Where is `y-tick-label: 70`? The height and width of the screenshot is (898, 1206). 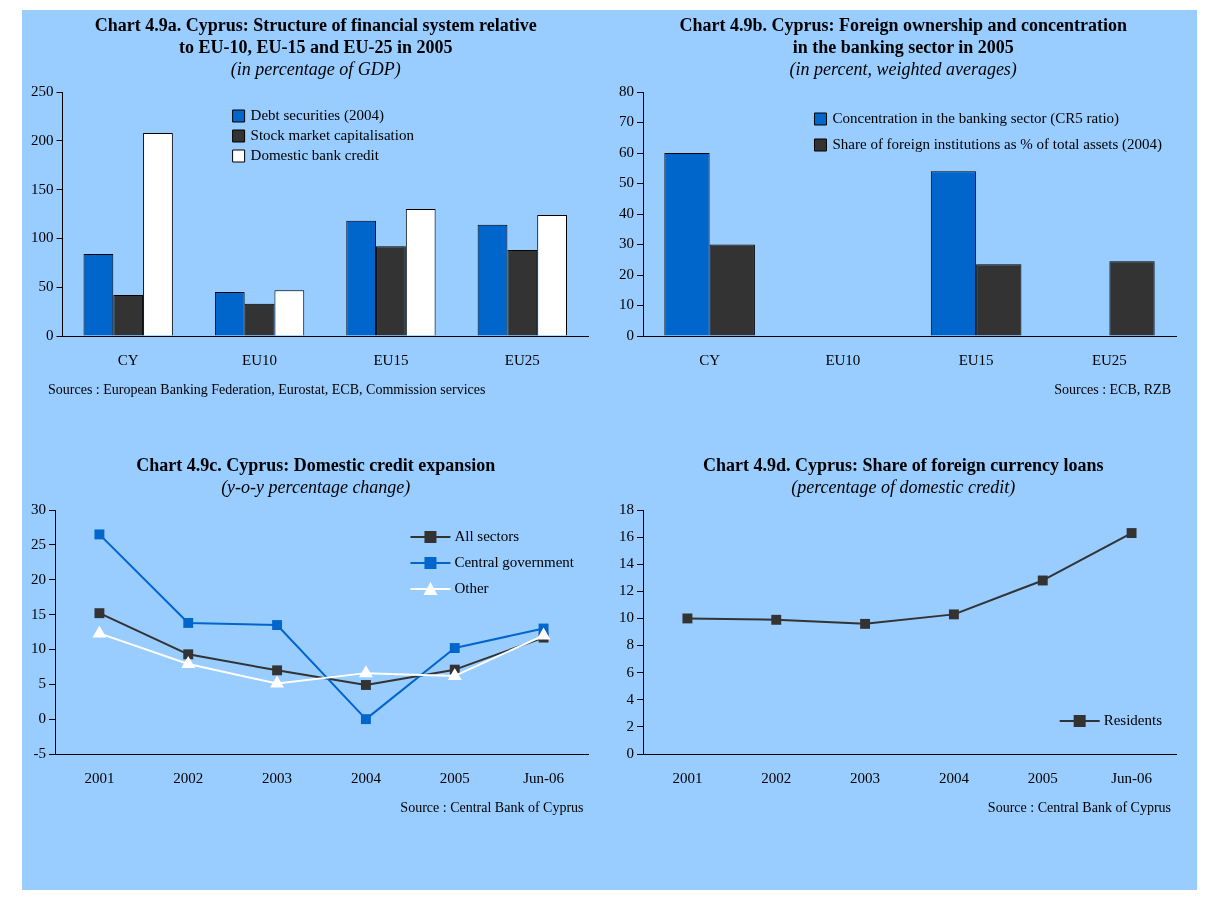 y-tick-label: 70 is located at coordinates (626, 121).